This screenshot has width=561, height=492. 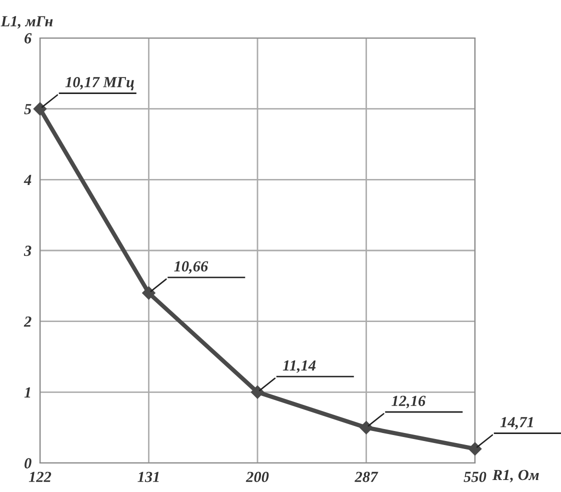 I want to click on x-tick-label: 550, so click(x=475, y=477).